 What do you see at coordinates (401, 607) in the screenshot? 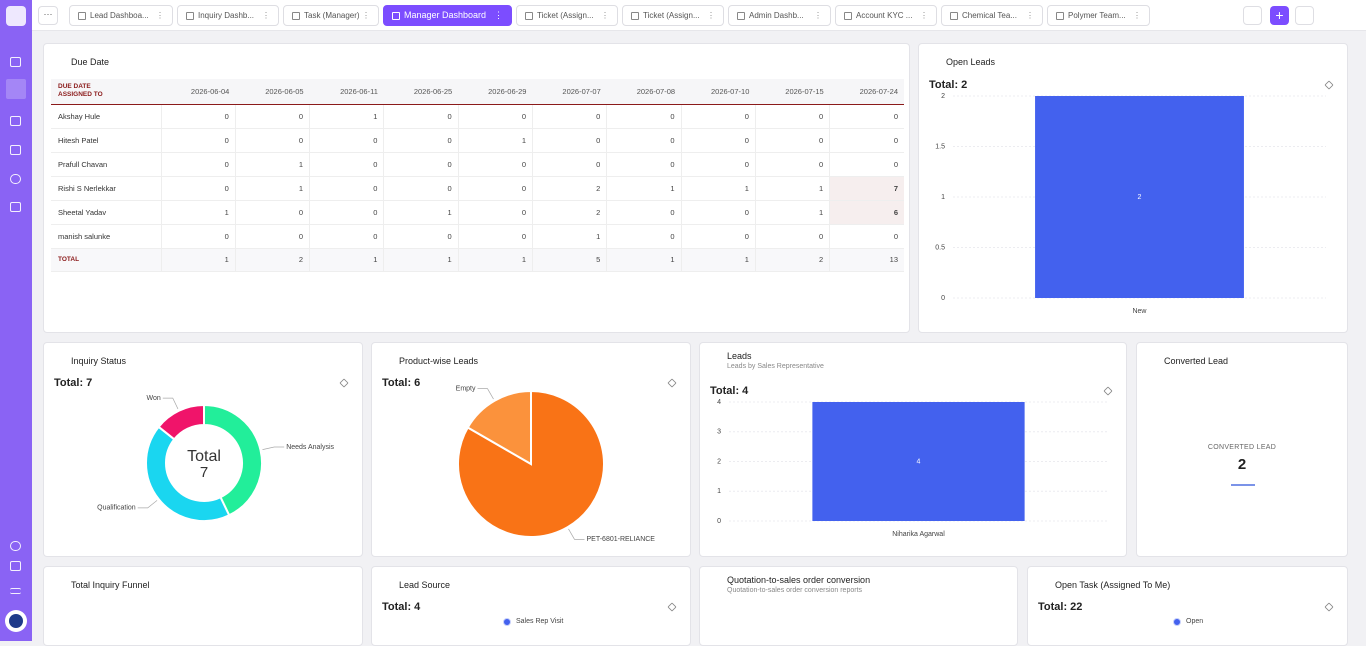
I see `total: Total: 4` at bounding box center [401, 607].